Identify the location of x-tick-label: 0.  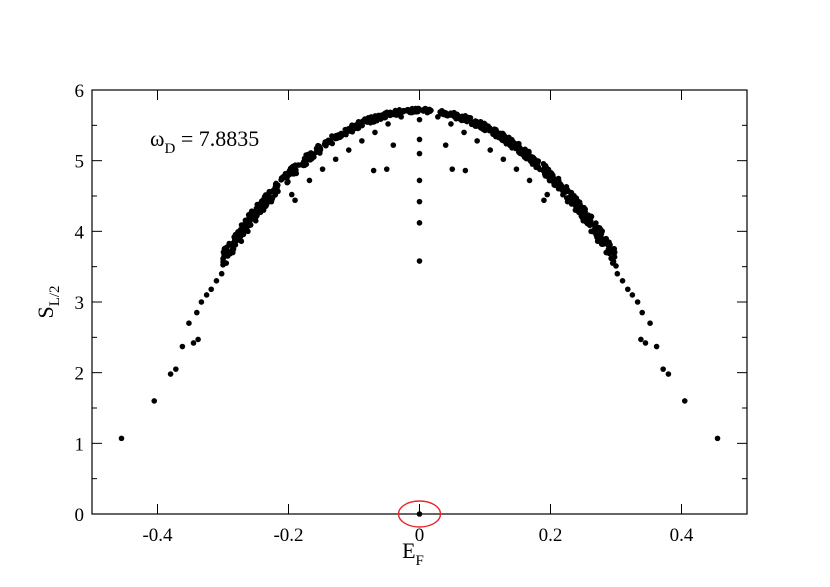
(420, 535).